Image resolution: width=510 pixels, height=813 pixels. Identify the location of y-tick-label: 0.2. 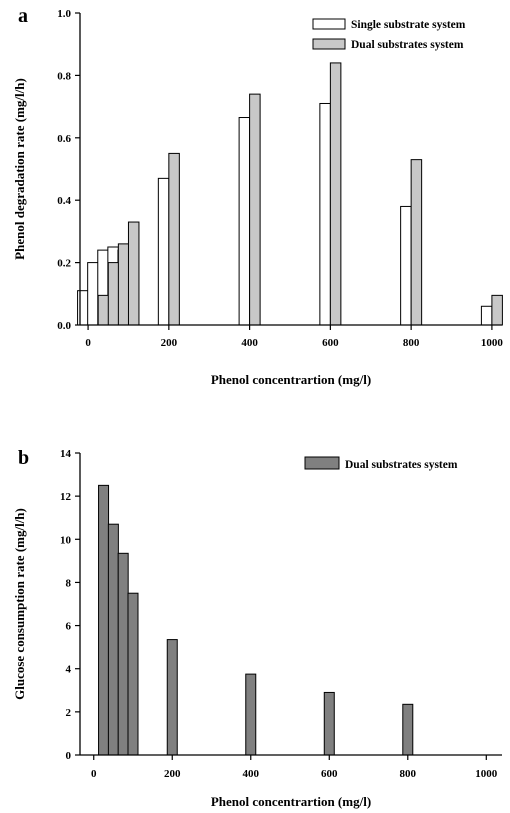
(64, 264).